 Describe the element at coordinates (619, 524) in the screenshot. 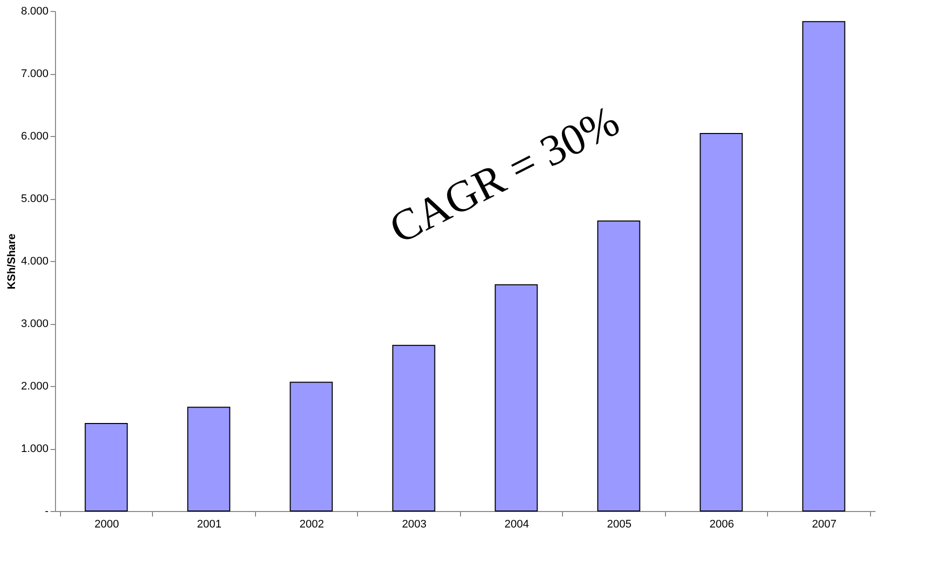

I see `x-tick-label: 2005` at that location.